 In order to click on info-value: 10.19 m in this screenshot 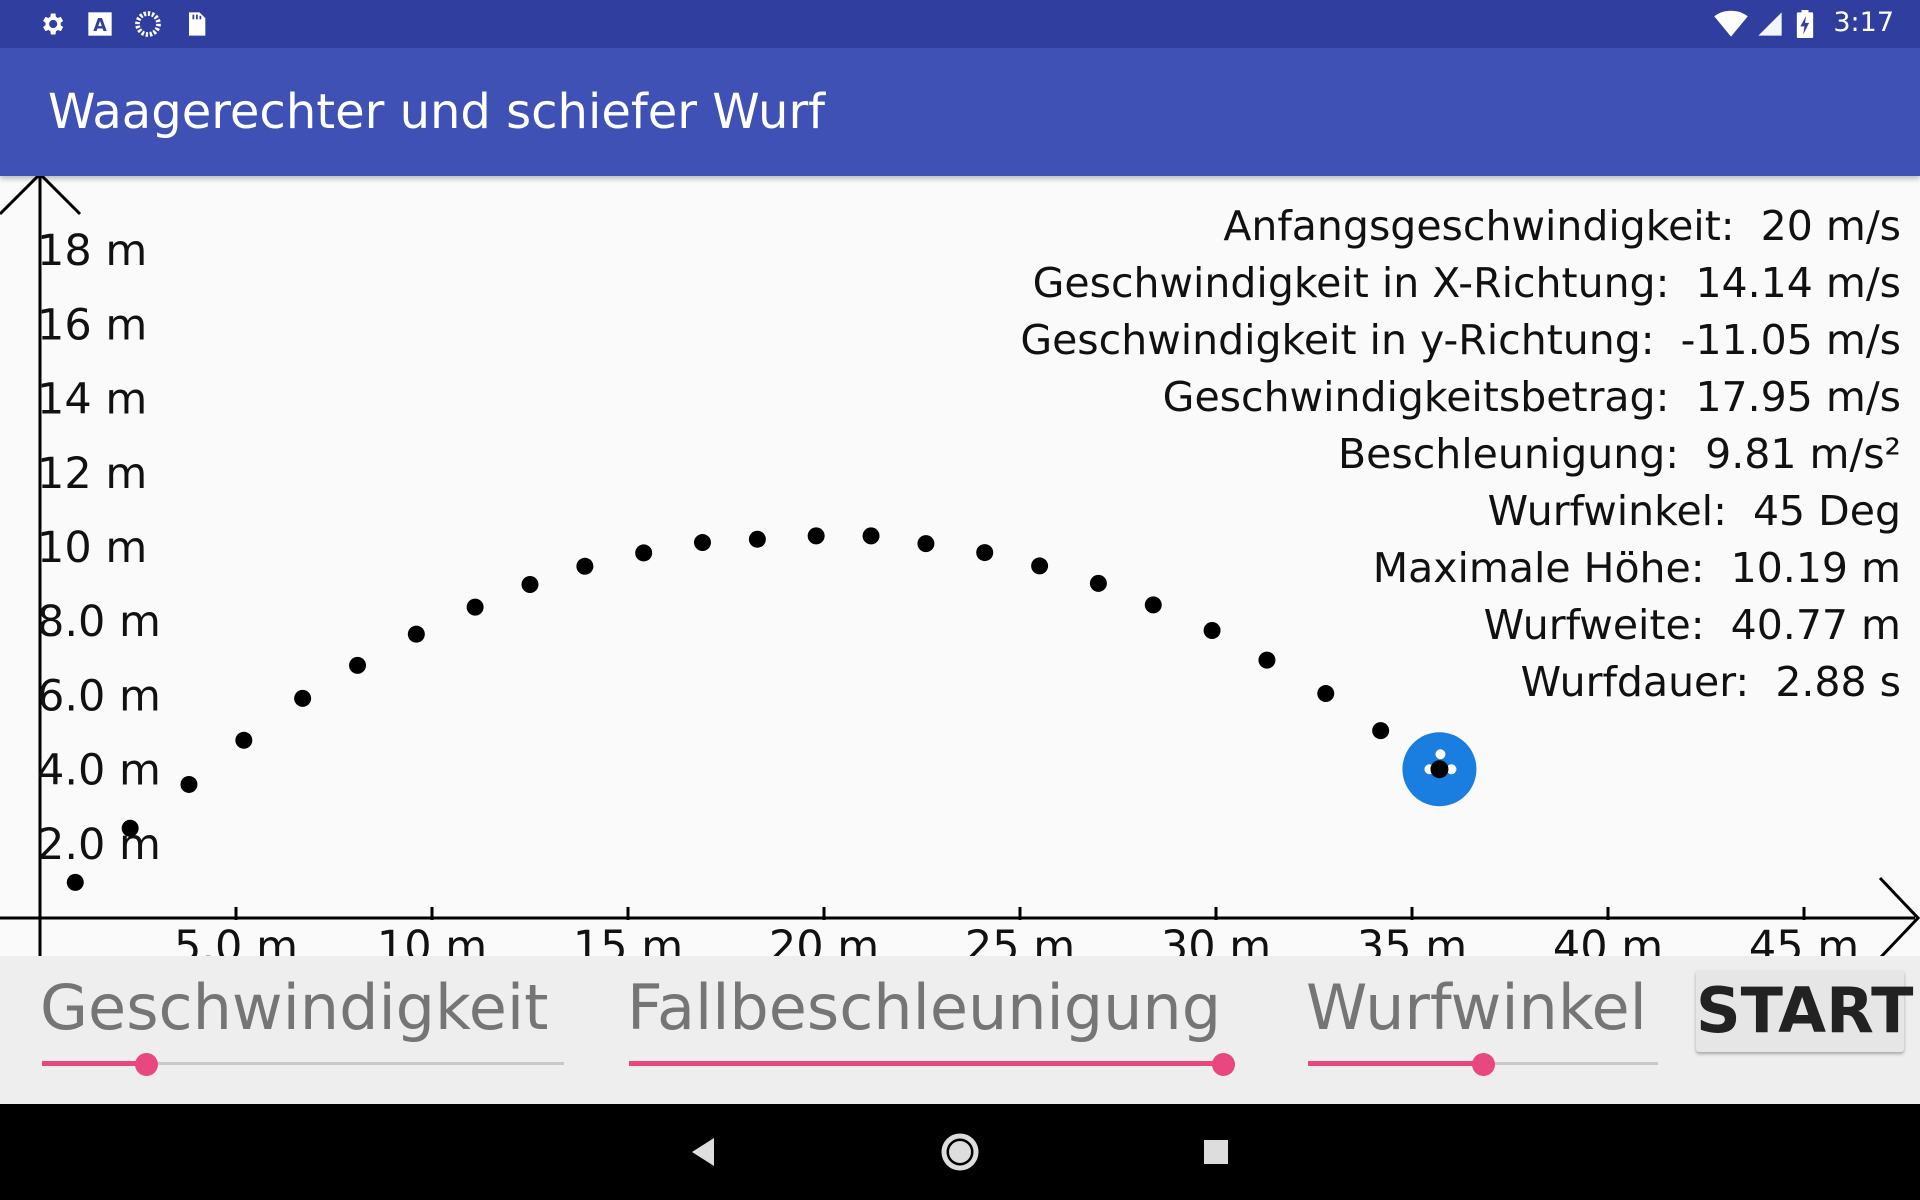, I will do `click(1815, 568)`.